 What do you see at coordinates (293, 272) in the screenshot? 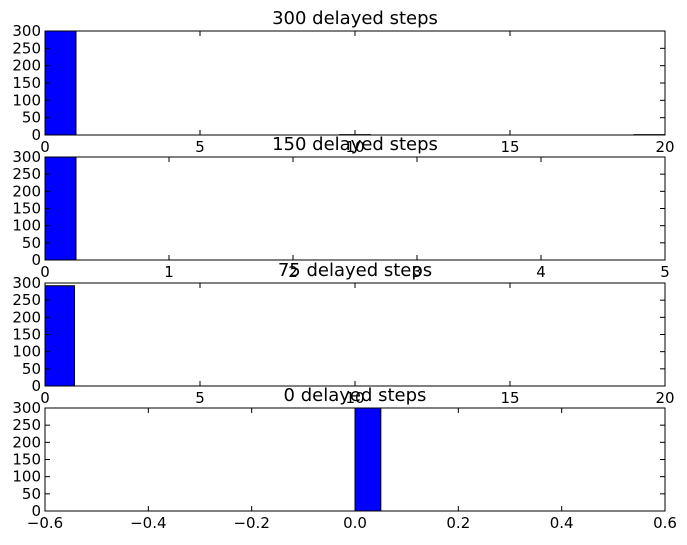
I see `x-tick-label: 2` at bounding box center [293, 272].